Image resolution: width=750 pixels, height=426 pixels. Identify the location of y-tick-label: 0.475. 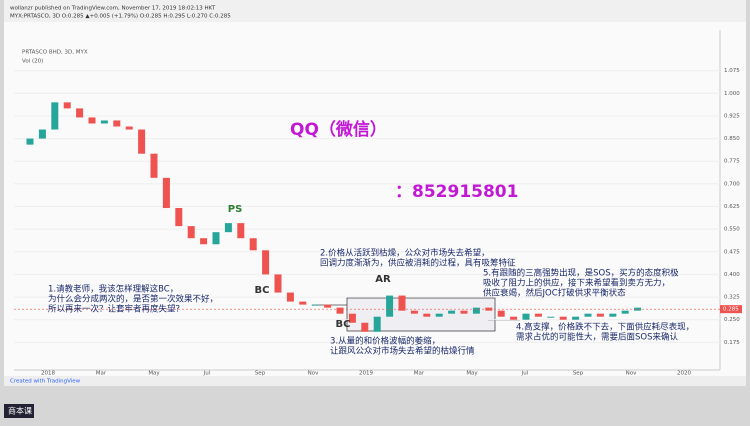
(732, 252).